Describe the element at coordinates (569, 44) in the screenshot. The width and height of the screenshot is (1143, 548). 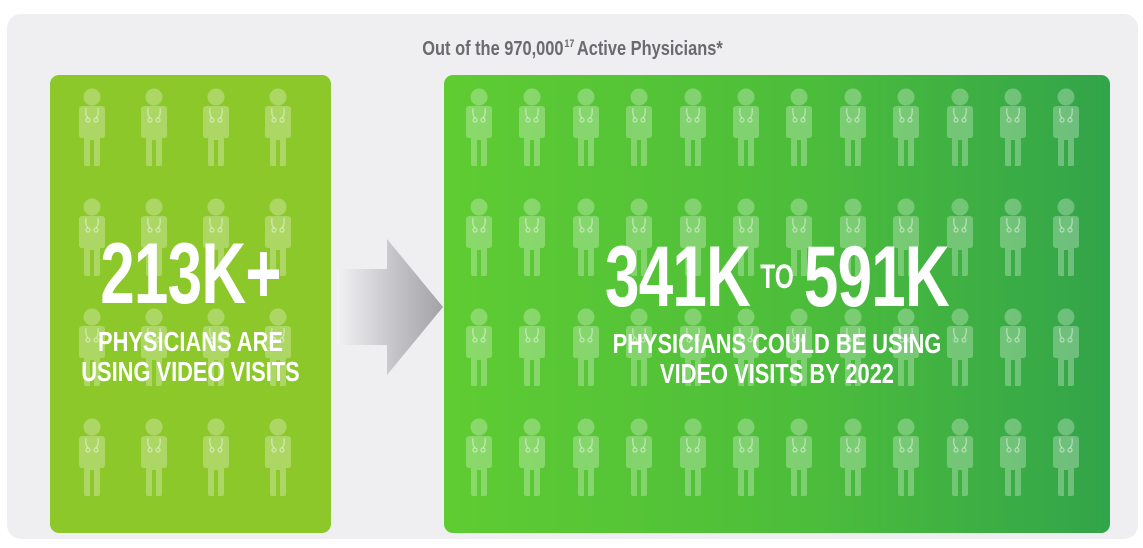
I see `footnote-marker: 17` at that location.